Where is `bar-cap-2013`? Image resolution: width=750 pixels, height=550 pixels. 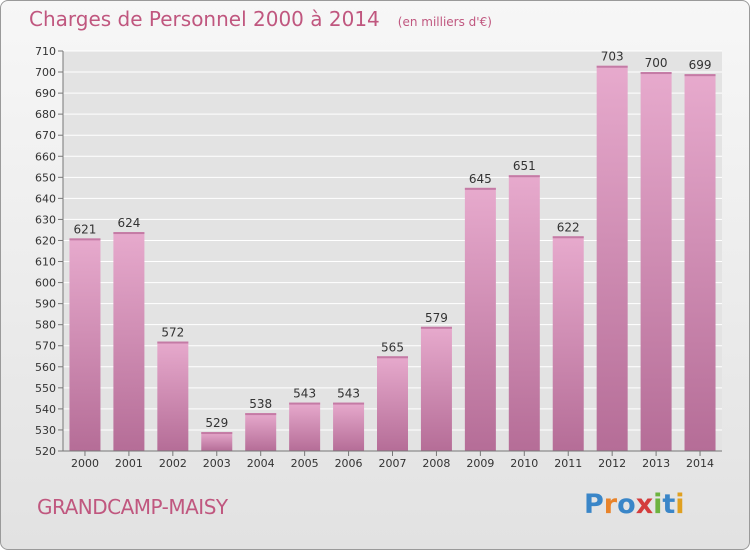
bar-cap-2013 is located at coordinates (656, 73).